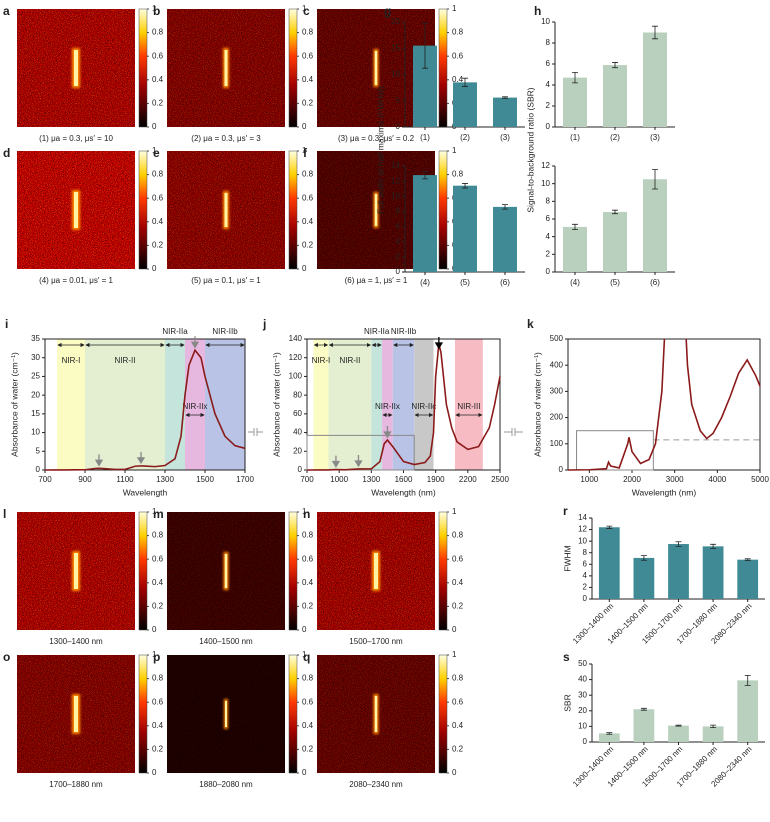 The height and width of the screenshot is (822, 770). Describe the element at coordinates (582, 540) in the screenshot. I see `y-tick-label: 10` at that location.